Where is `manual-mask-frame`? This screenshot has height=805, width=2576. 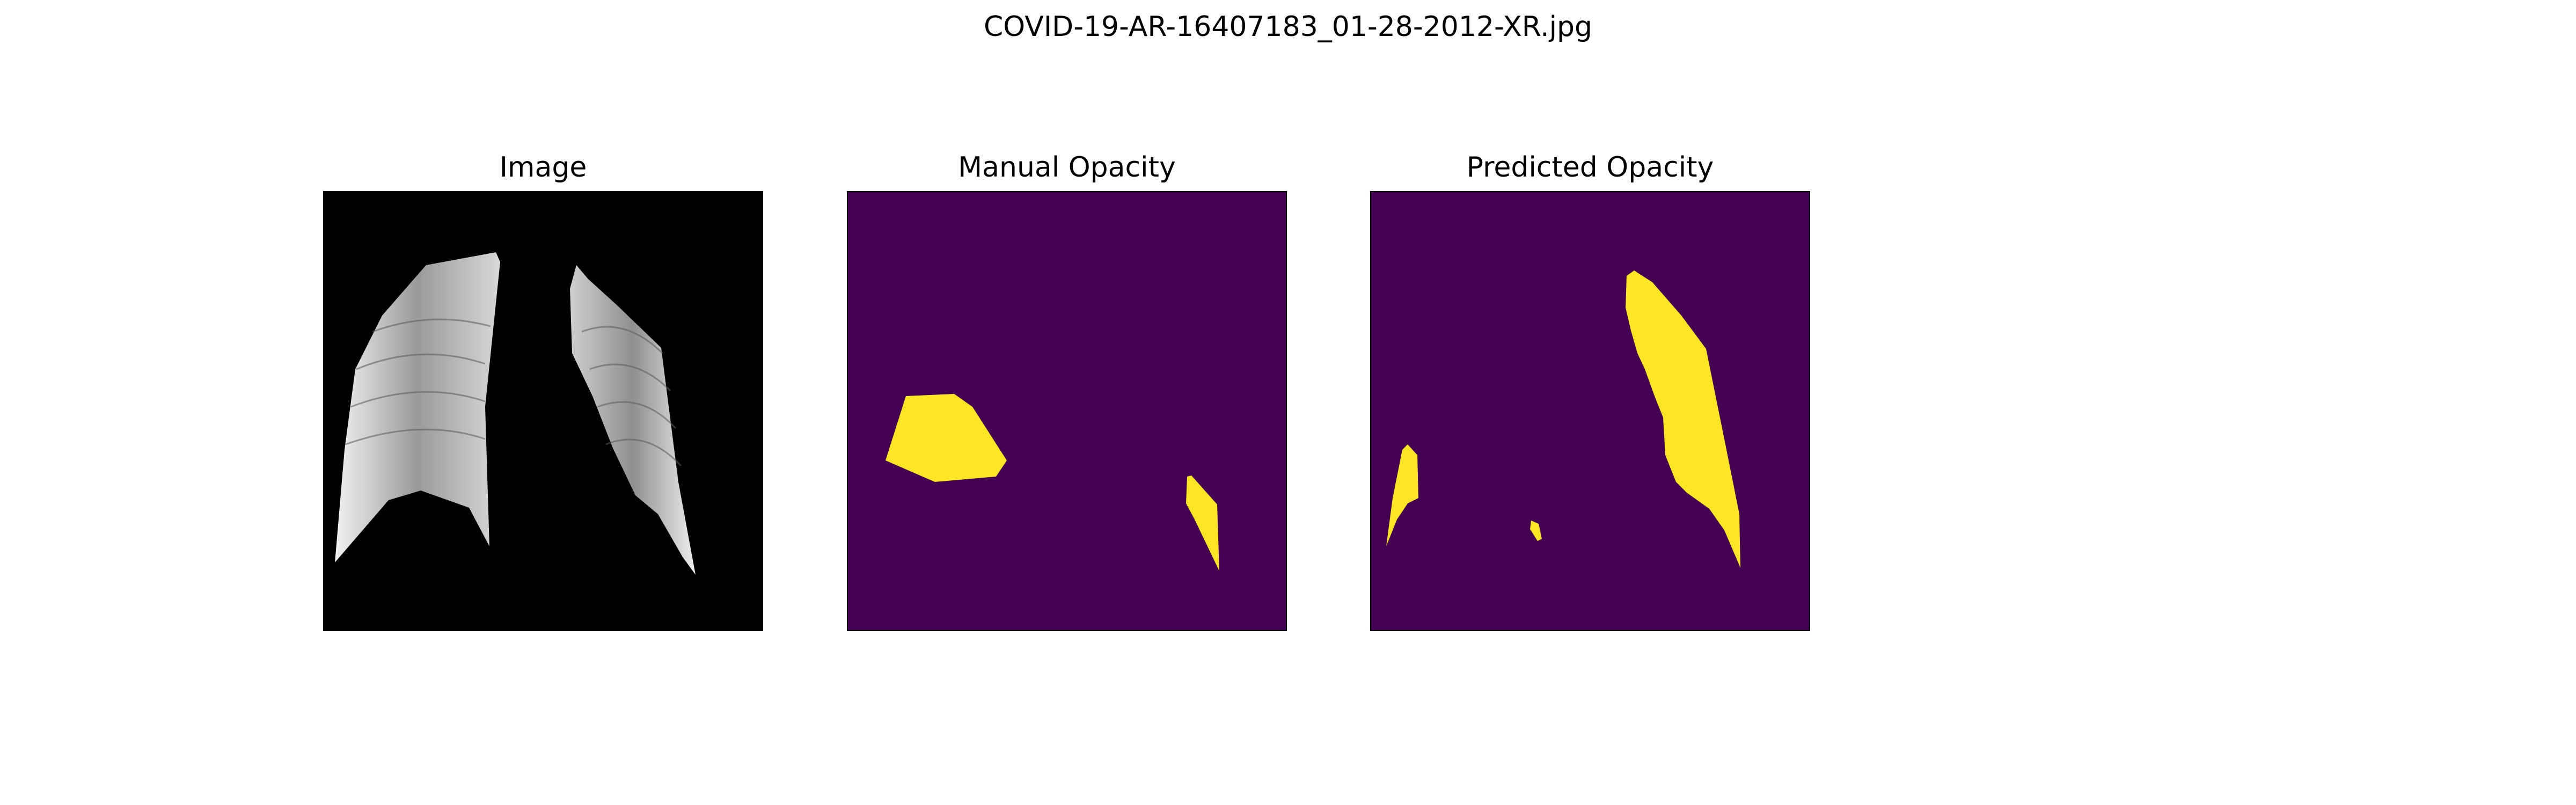 manual-mask-frame is located at coordinates (1067, 411).